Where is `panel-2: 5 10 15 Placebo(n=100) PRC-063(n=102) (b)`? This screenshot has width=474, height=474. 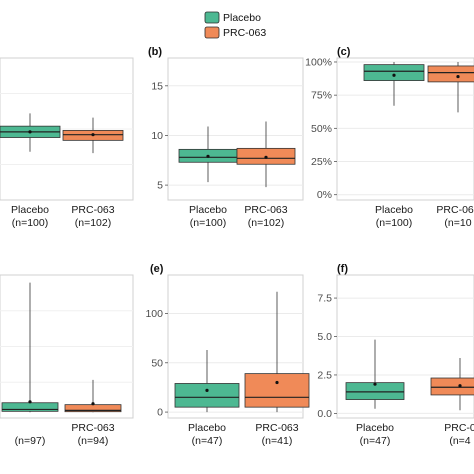
panel-2: 5 10 15 Placebo(n=100) PRC-063(n=102) (b) is located at coordinates (226, 137).